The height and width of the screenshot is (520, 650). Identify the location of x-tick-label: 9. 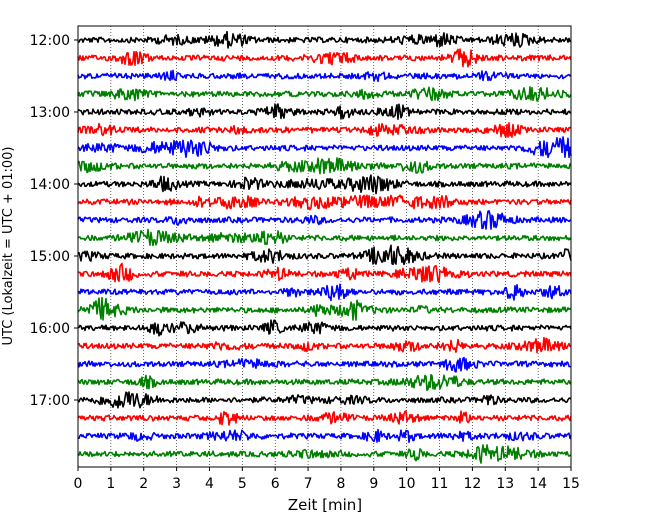
(373, 484).